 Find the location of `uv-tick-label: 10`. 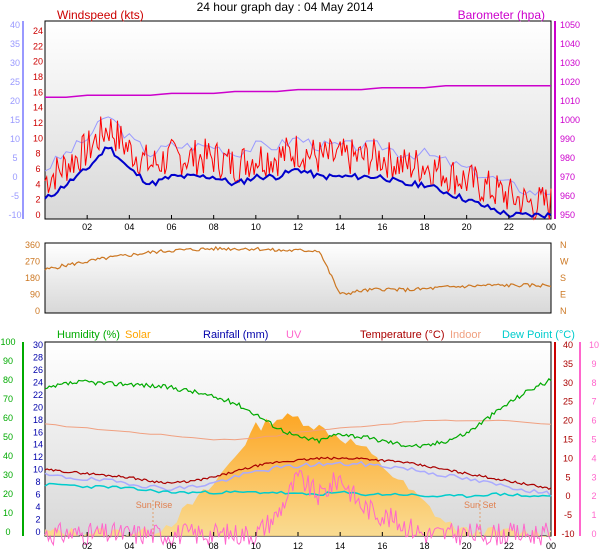

uv-tick-label: 10 is located at coordinates (594, 345).